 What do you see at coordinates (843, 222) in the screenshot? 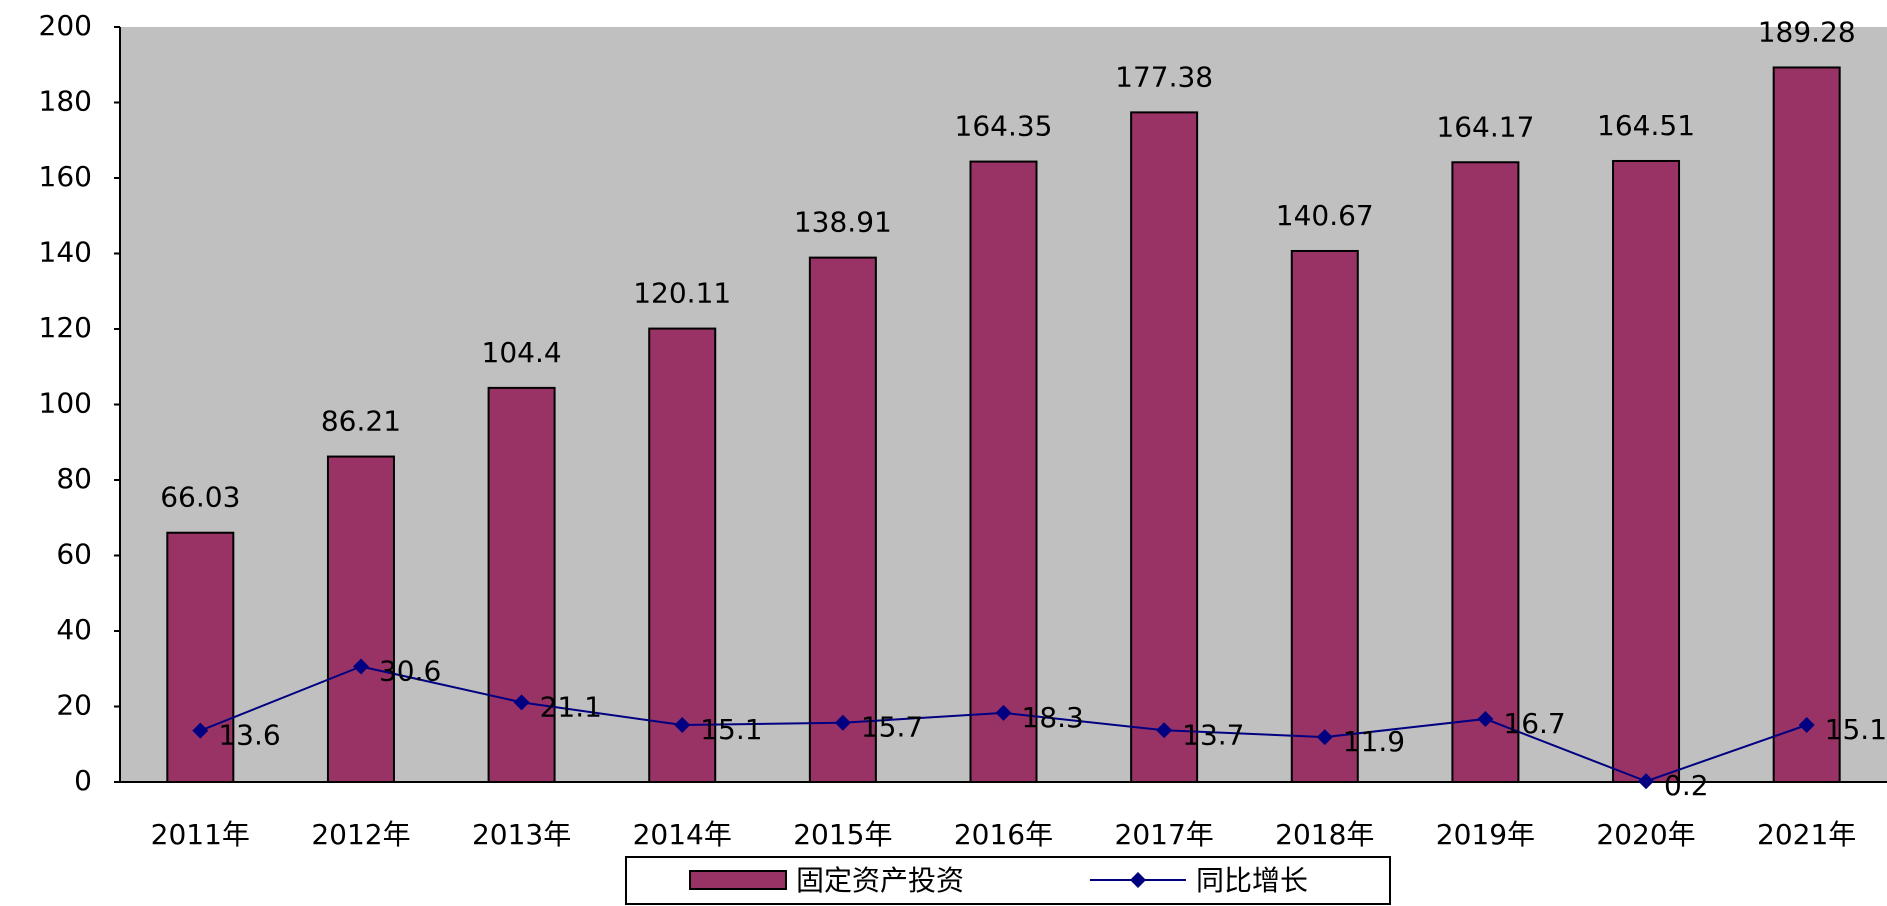
I see `bar-value-label: 138.91` at bounding box center [843, 222].